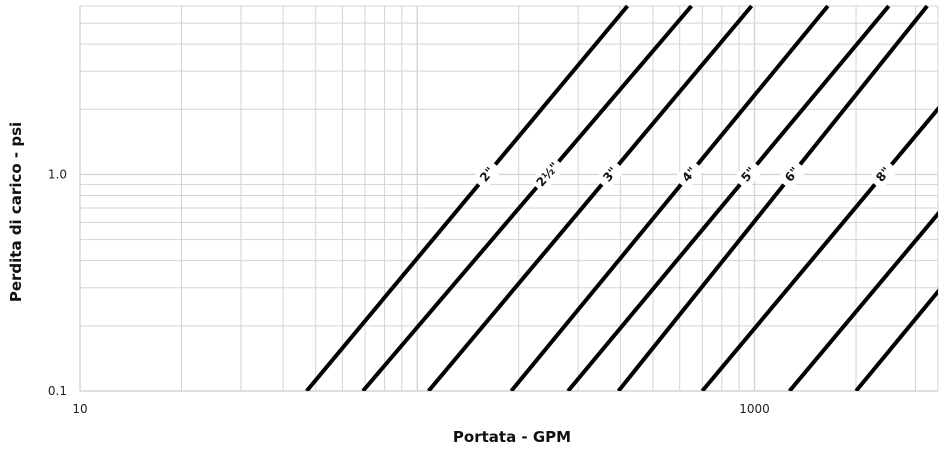 This screenshot has height=451, width=944. Describe the element at coordinates (754, 409) in the screenshot. I see `x-tick-label: 1000` at that location.